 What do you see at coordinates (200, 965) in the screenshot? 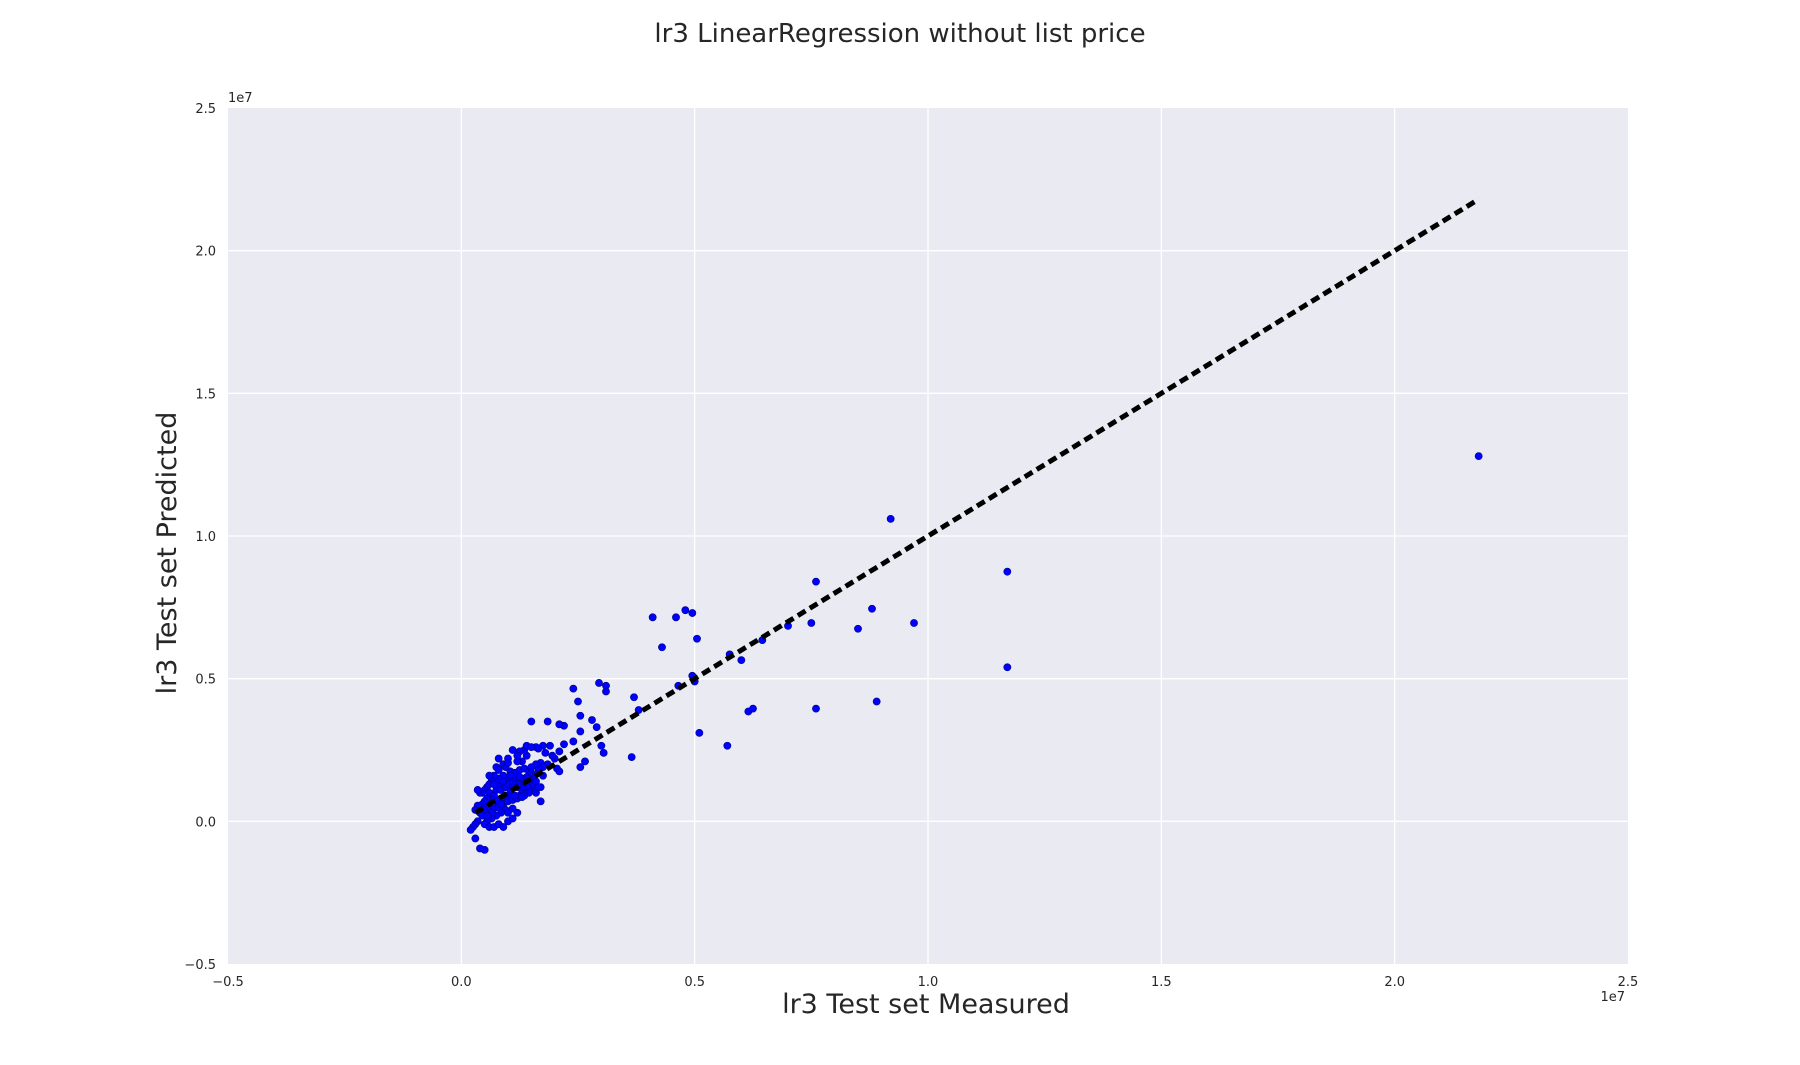
I see `y-tick-label: −0.5` at bounding box center [200, 965].